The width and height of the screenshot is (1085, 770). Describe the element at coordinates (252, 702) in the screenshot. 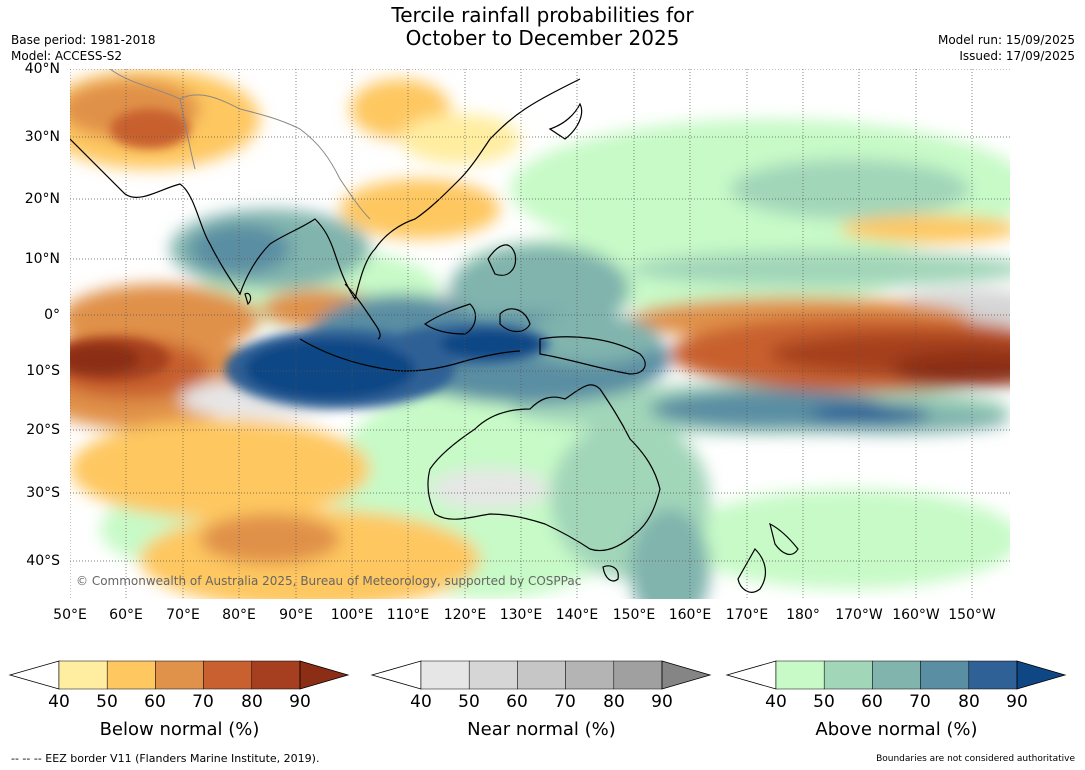

I see `colorbar-below-tick: 80` at that location.